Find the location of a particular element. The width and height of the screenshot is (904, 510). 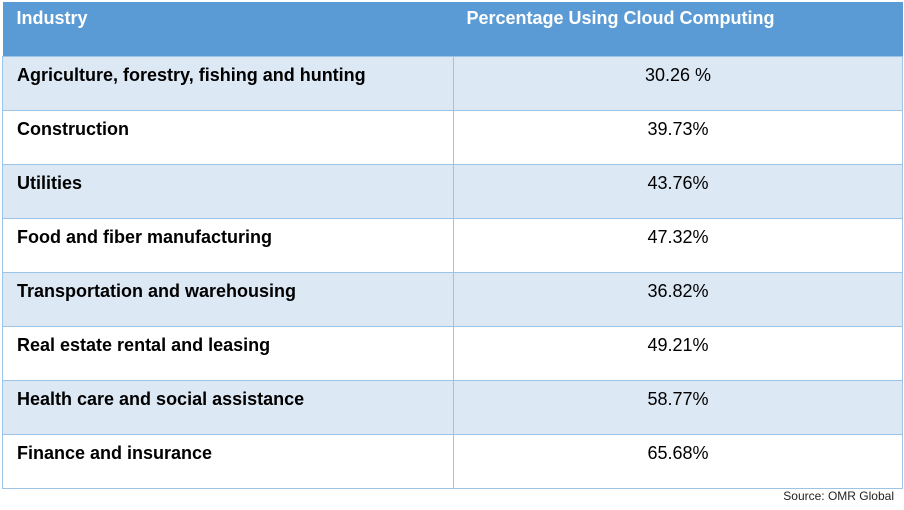

header-industry: Industry is located at coordinates (228, 29).